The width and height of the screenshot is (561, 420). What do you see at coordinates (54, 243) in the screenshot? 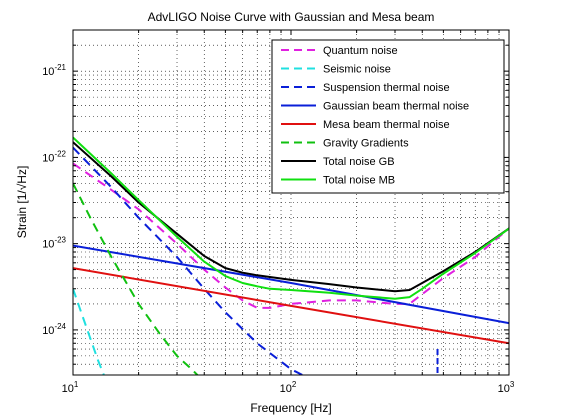
I see `y-tick-label: 10-23` at bounding box center [54, 243].